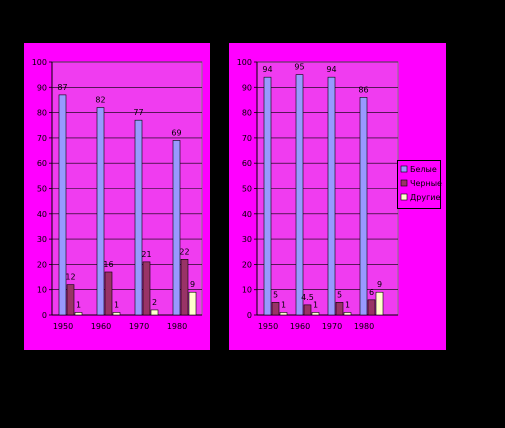 This screenshot has height=428, width=505. I want to click on legend-label: Белые, so click(423, 169).